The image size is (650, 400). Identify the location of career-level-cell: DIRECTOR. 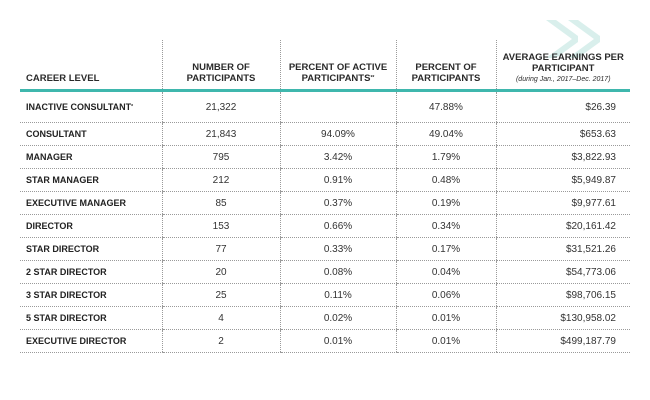
(91, 226).